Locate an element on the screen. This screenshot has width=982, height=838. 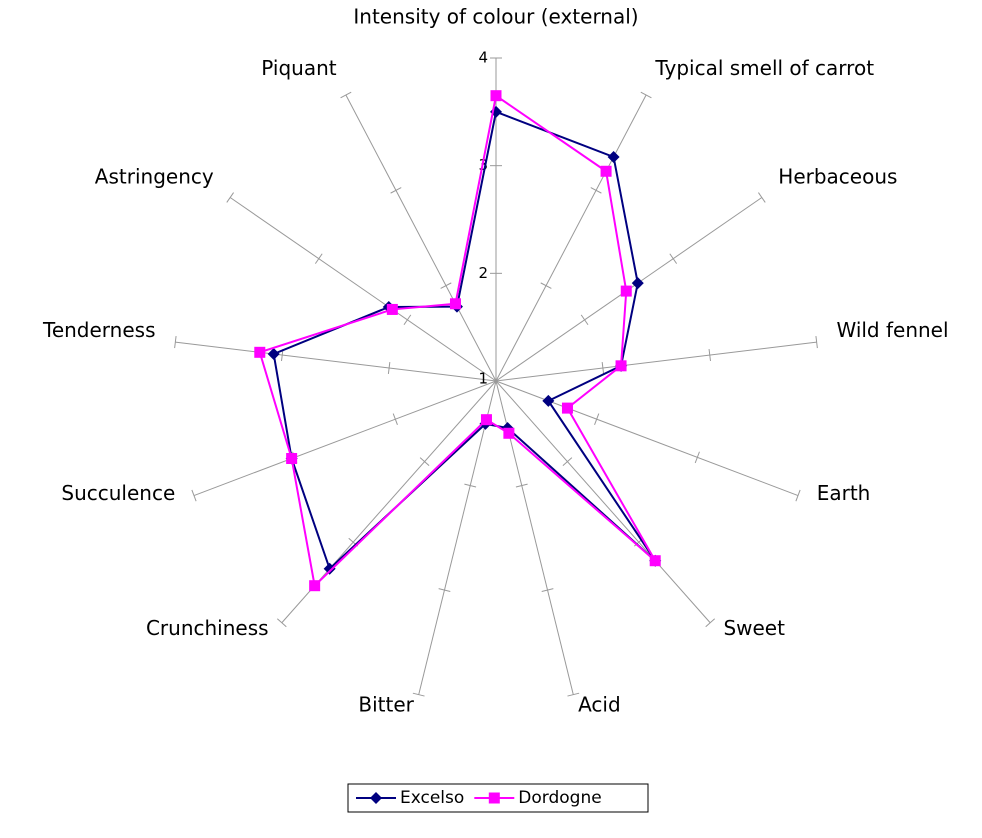
axis-label: Astringency is located at coordinates (154, 177).